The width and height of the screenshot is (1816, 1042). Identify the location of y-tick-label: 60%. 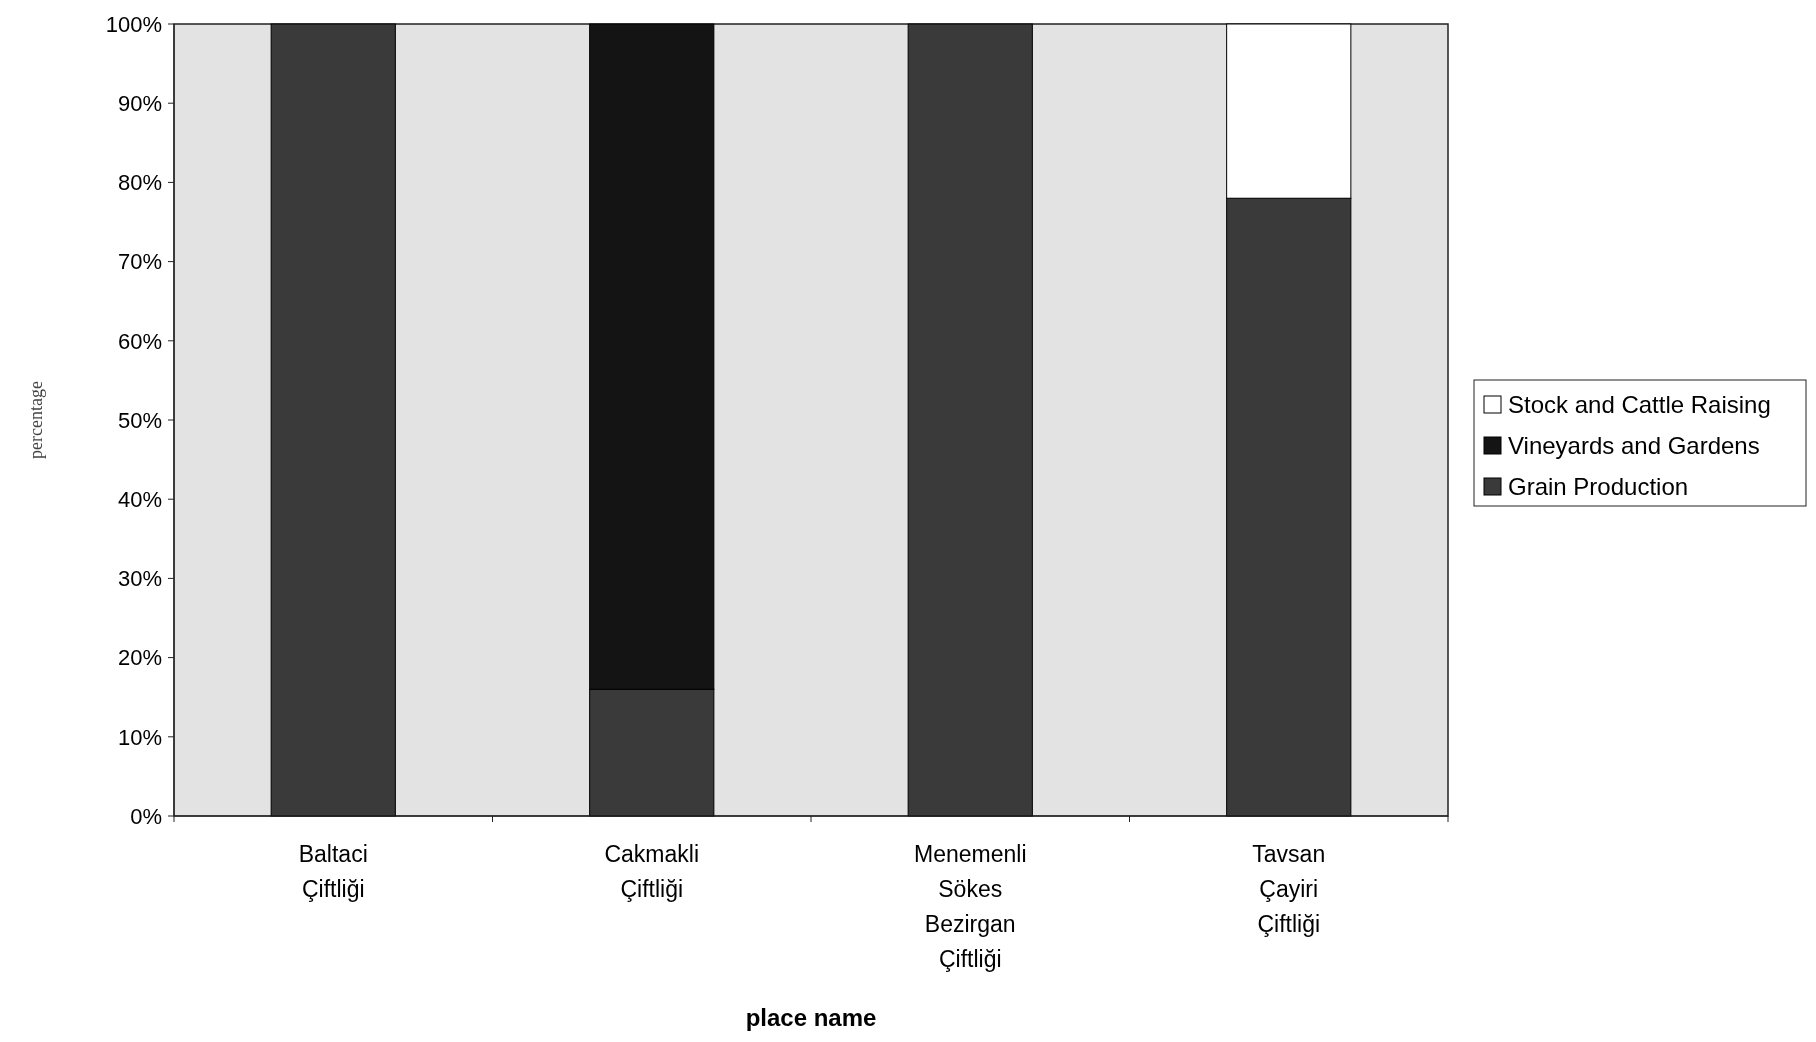
(139, 341).